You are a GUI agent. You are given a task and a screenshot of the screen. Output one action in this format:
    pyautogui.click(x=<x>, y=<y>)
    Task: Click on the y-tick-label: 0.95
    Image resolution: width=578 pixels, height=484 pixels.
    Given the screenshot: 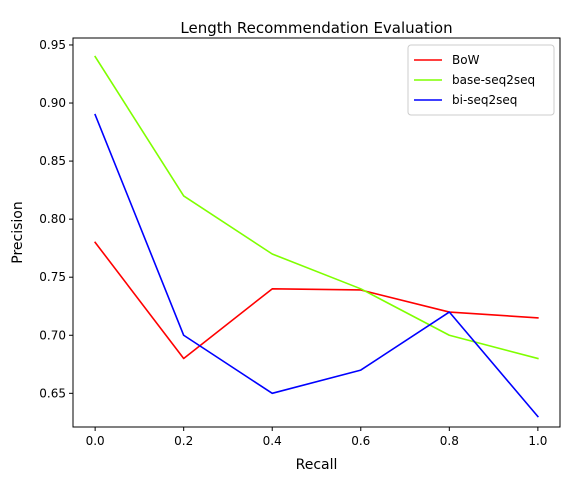 What is the action you would take?
    pyautogui.click(x=52, y=45)
    